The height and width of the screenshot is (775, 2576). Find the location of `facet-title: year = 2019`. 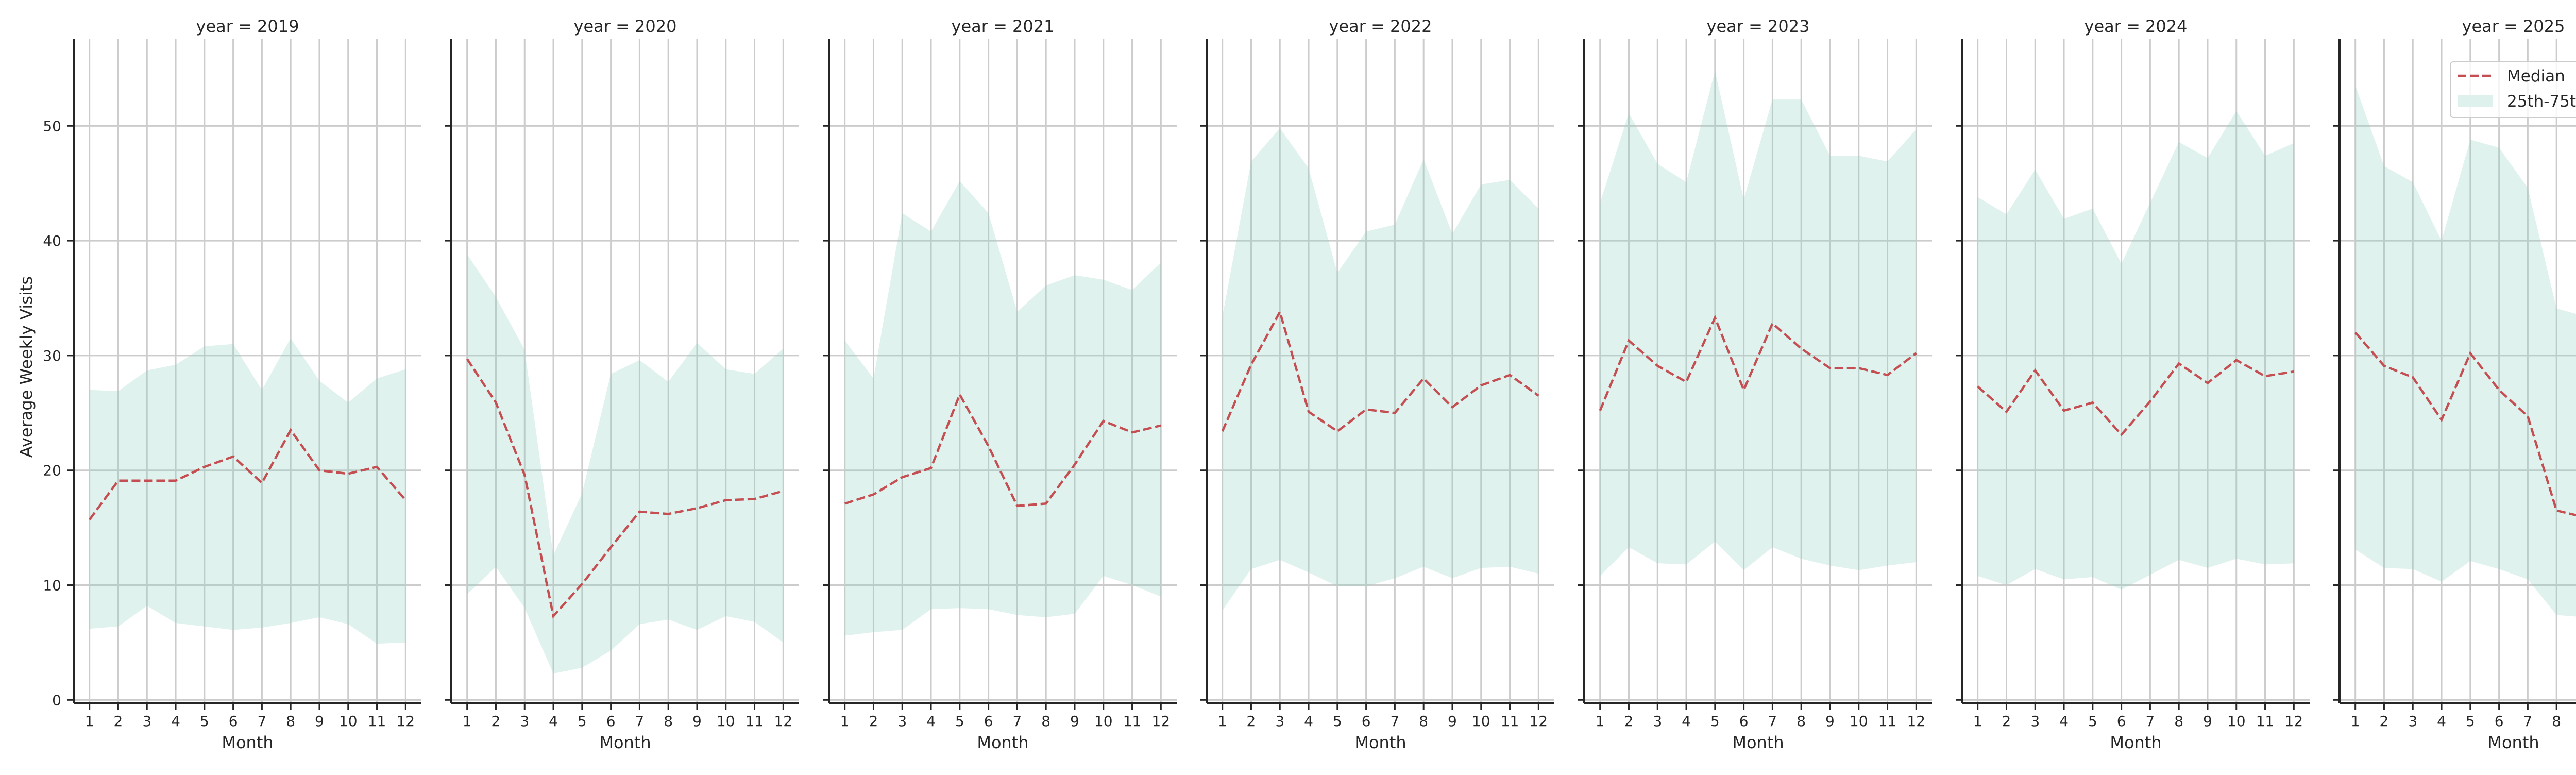

facet-title: year = 2019 is located at coordinates (247, 26).